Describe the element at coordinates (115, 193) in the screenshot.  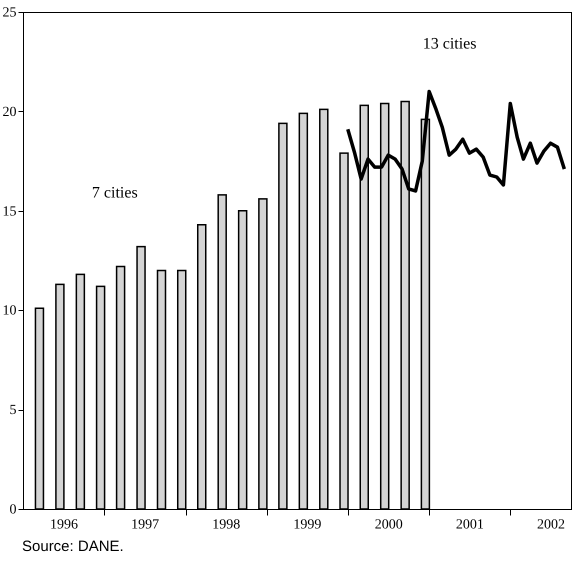
I see `annotation: 7 cities` at that location.